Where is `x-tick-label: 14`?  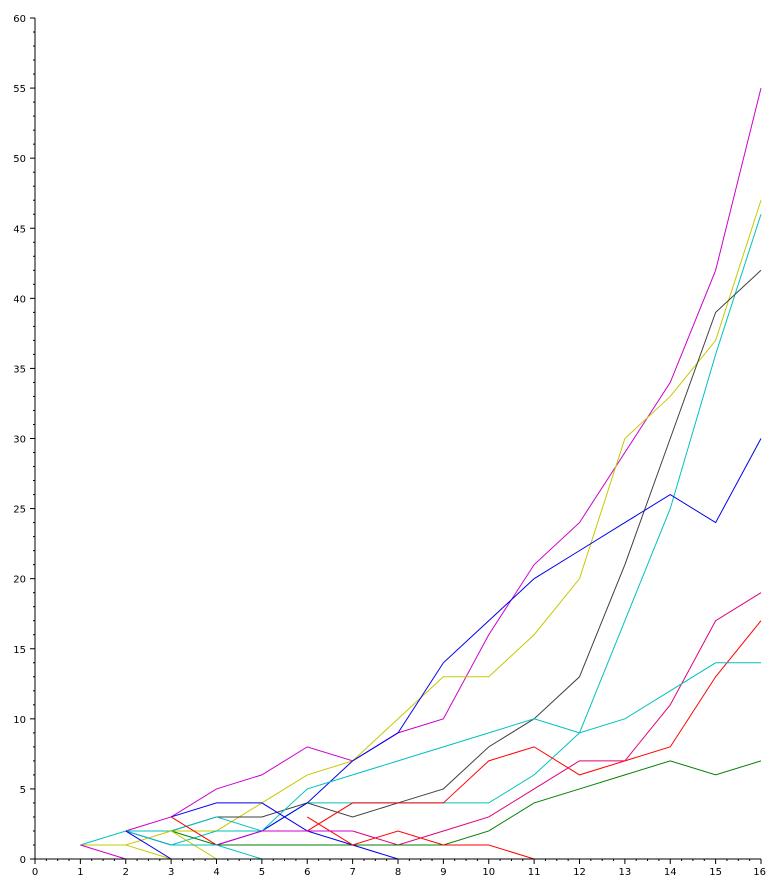
x-tick-label: 14 is located at coordinates (670, 872).